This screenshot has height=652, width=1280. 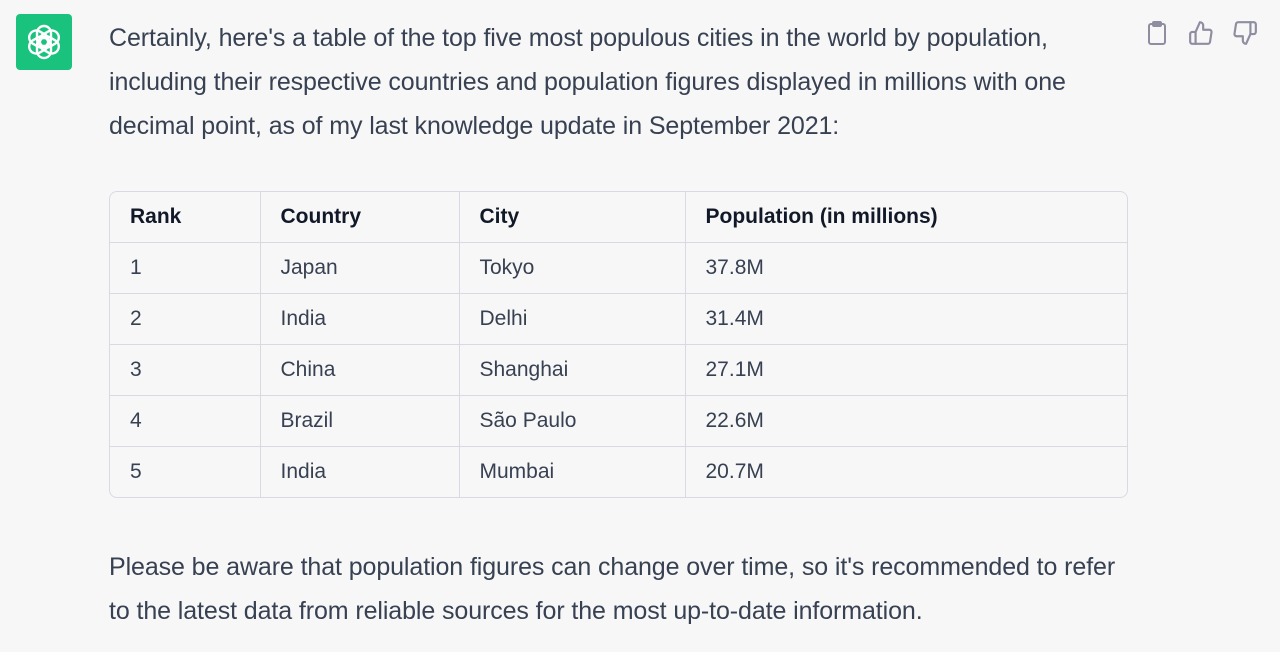 I want to click on assistant-avatar, so click(x=44, y=42).